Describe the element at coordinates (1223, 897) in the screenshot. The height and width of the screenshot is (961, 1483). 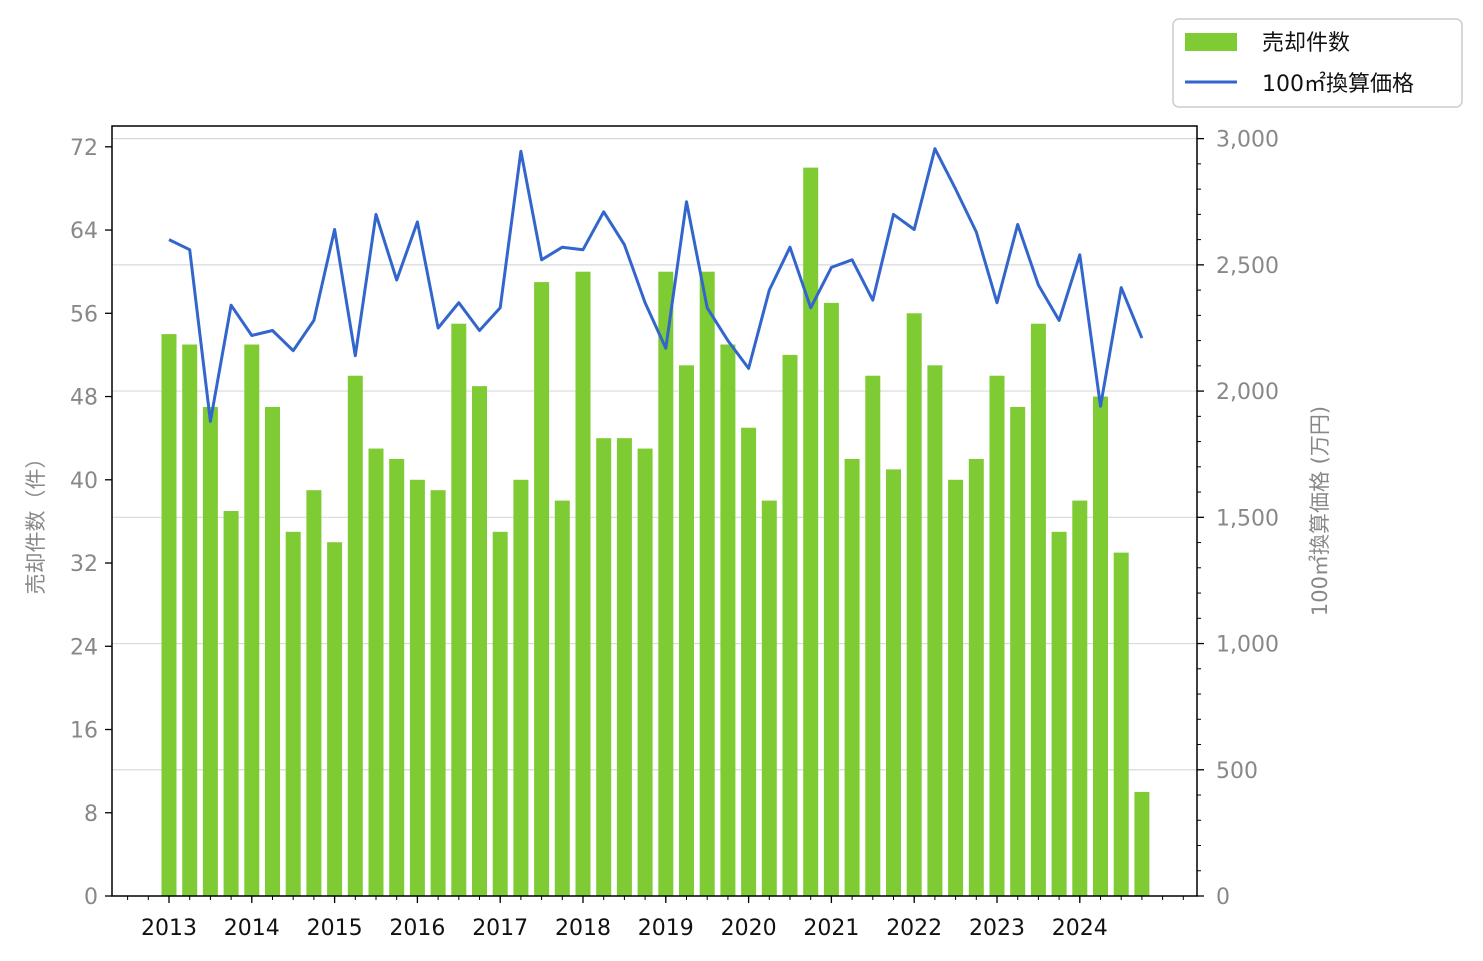
I see `right-tick-label-0: 0` at that location.